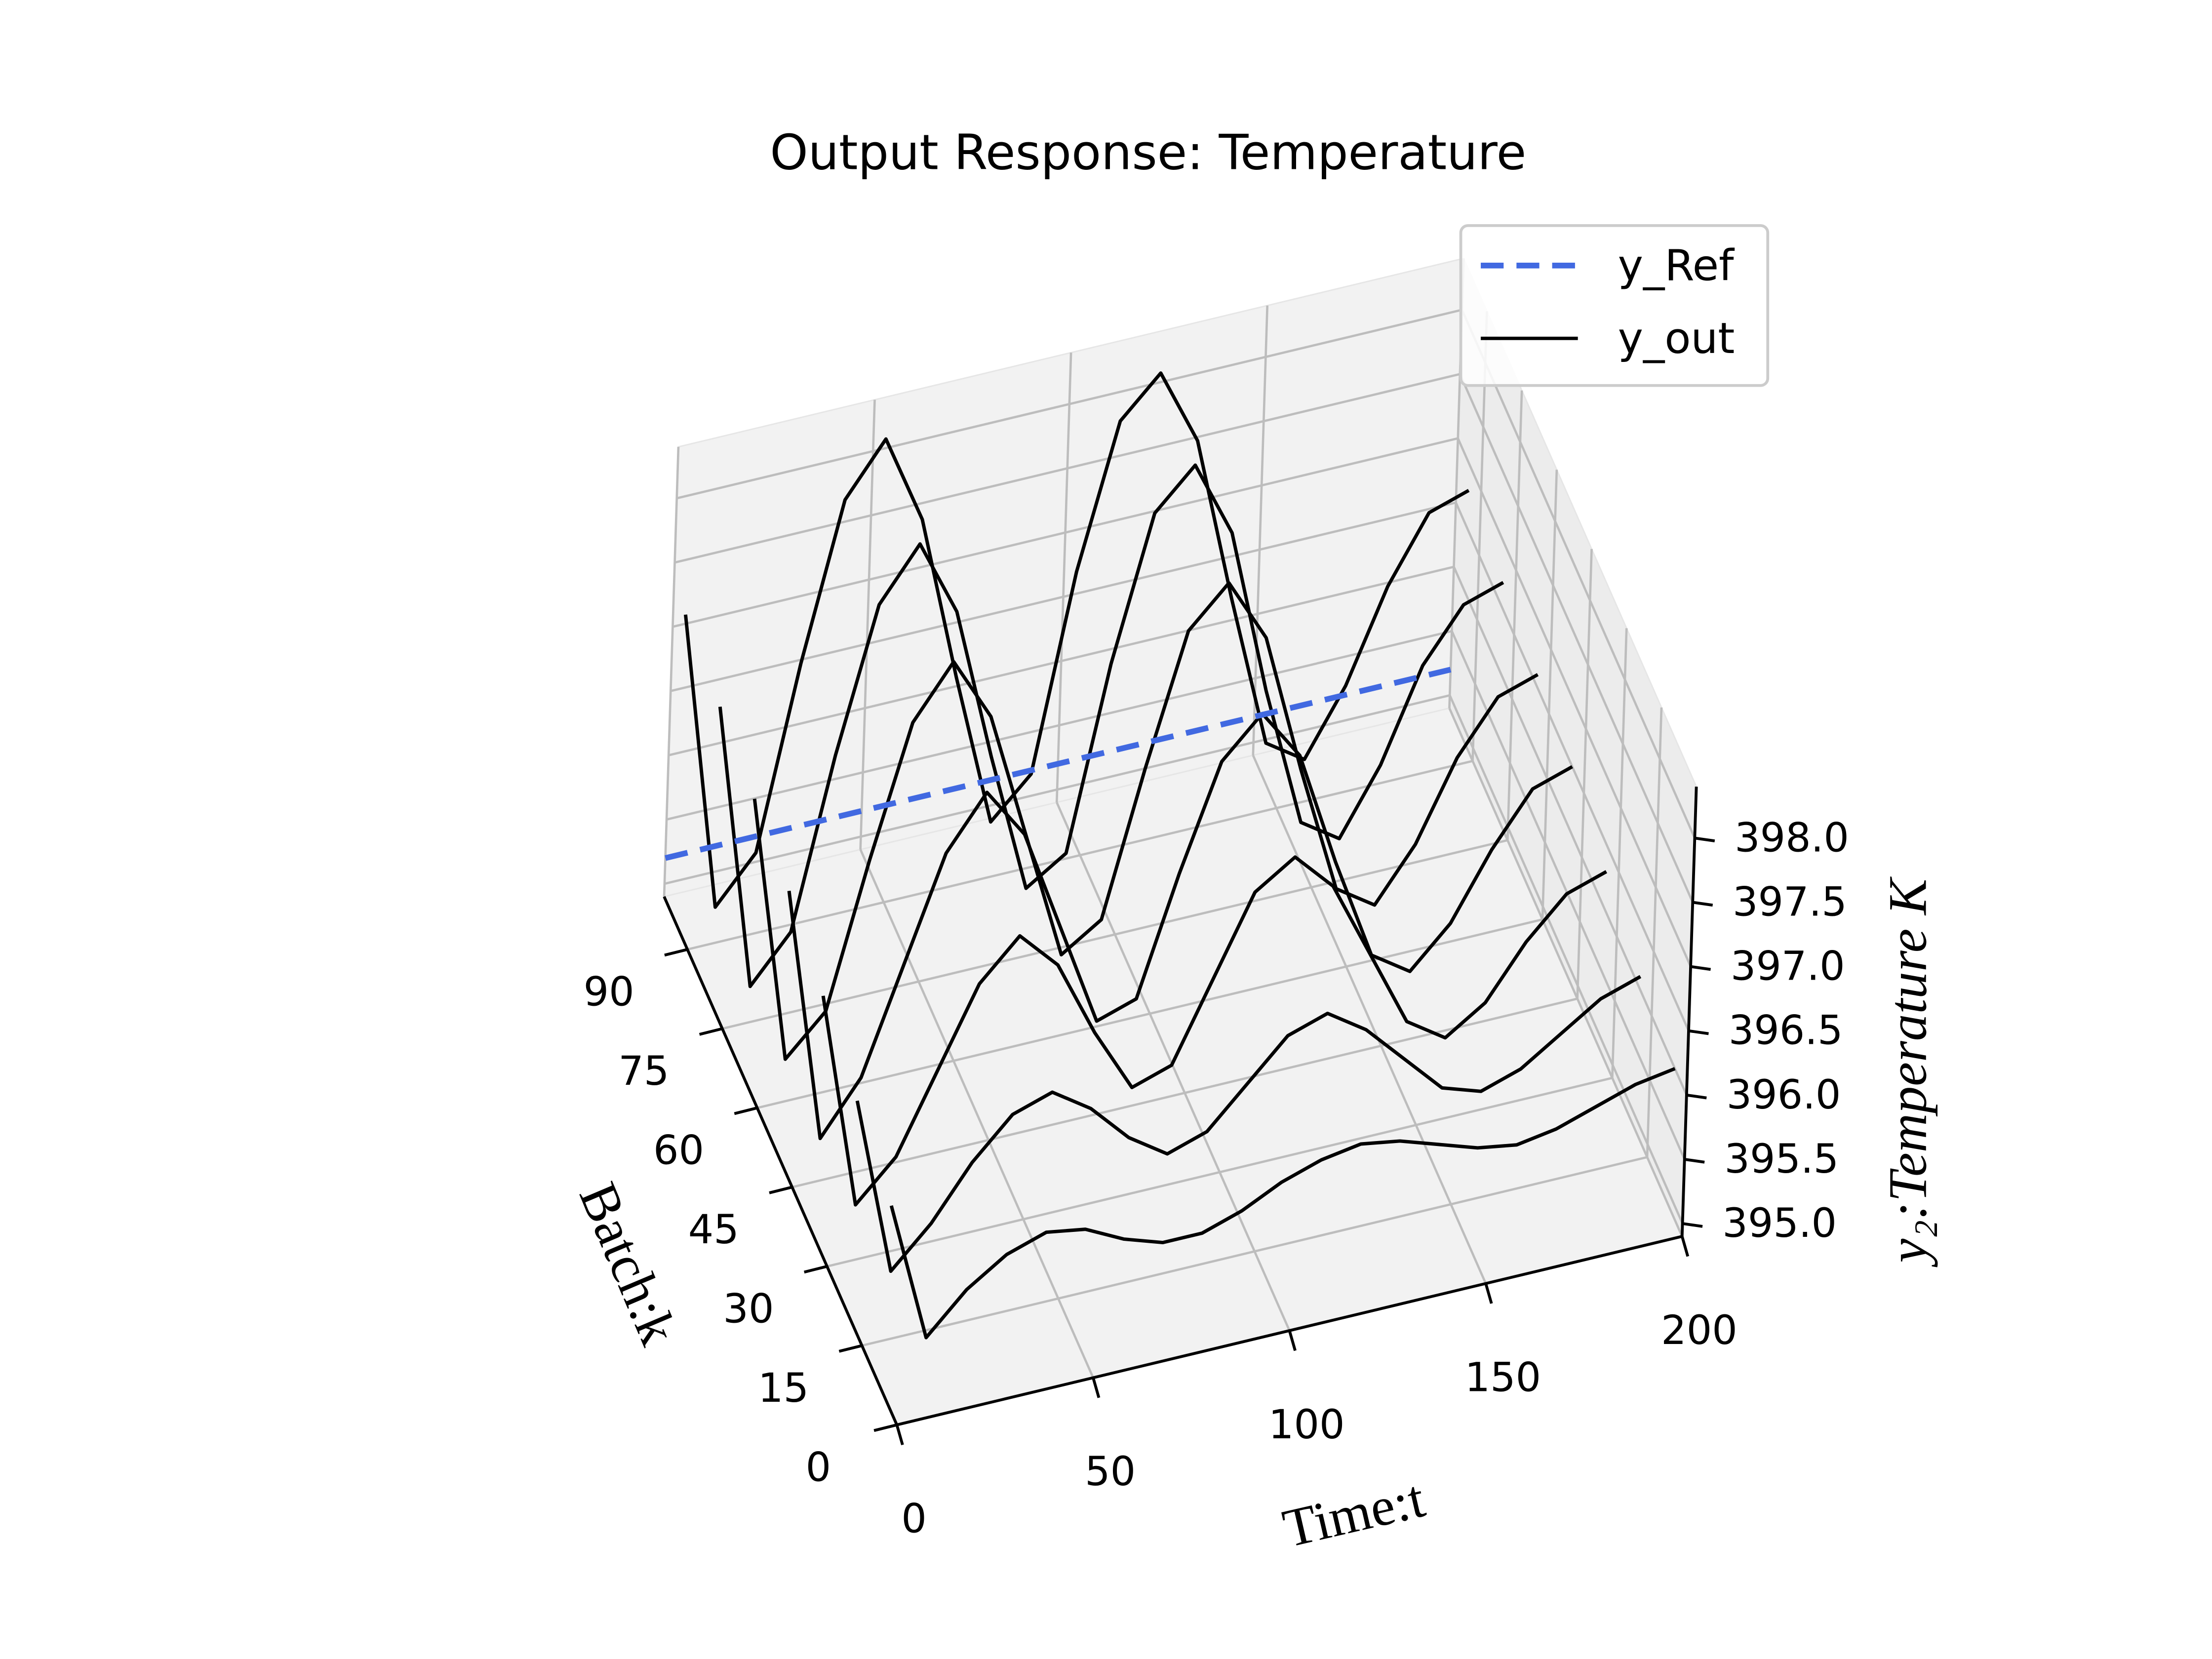  Describe the element at coordinates (1353, 1514) in the screenshot. I see `x-axis-label: Time:t` at that location.